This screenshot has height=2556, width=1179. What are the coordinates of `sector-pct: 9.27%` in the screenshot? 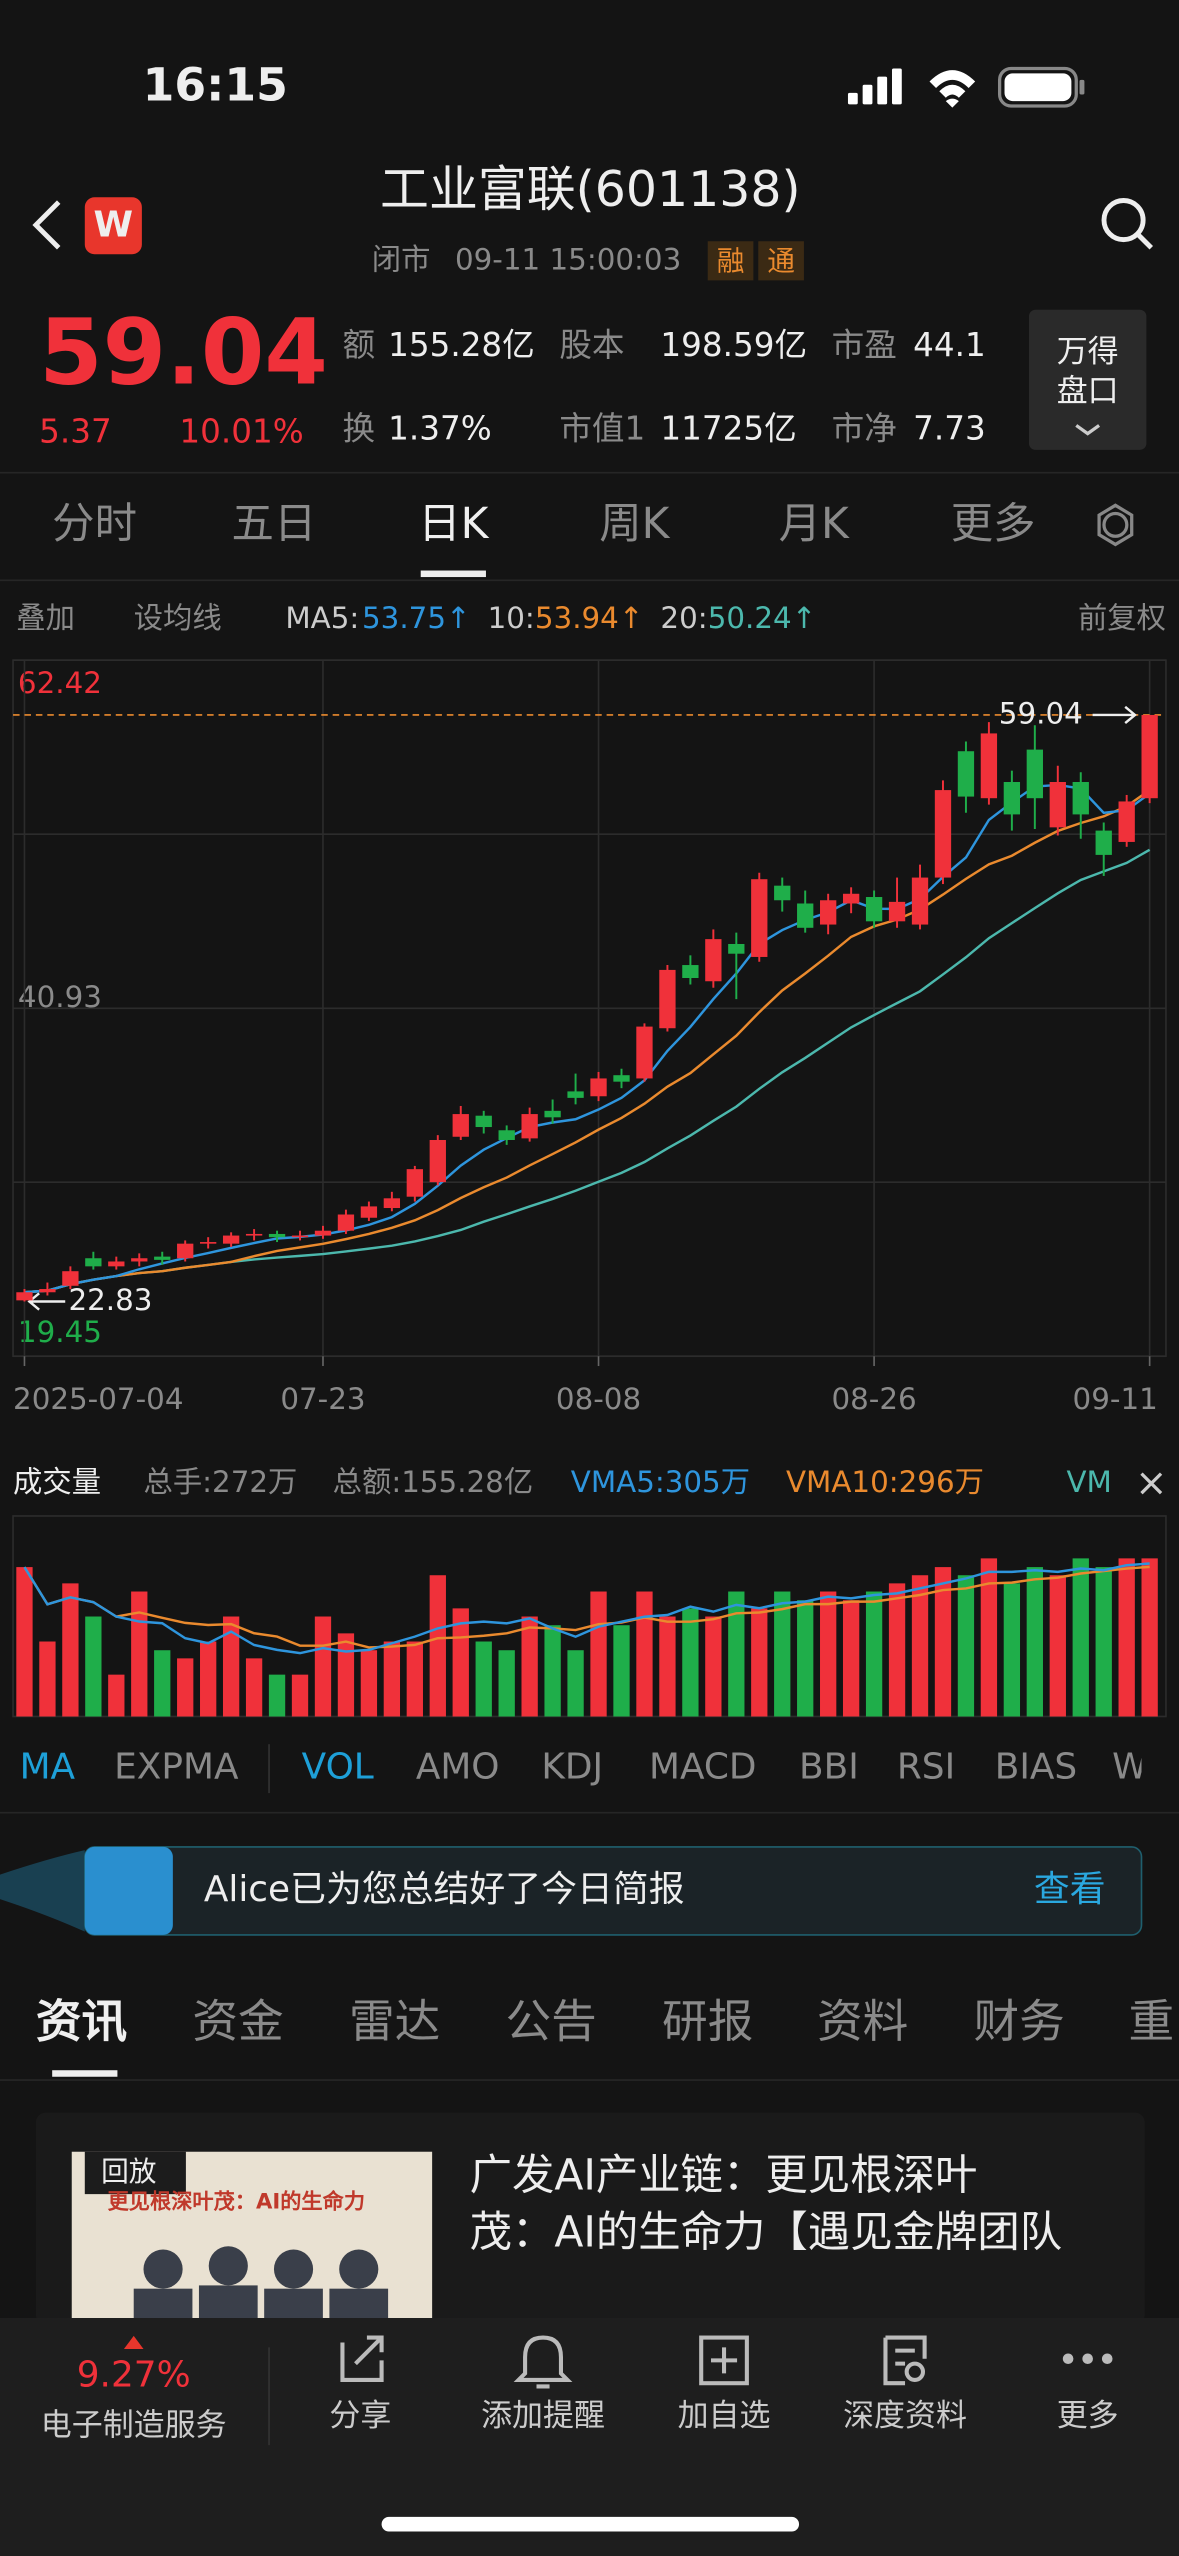 It's located at (134, 2375).